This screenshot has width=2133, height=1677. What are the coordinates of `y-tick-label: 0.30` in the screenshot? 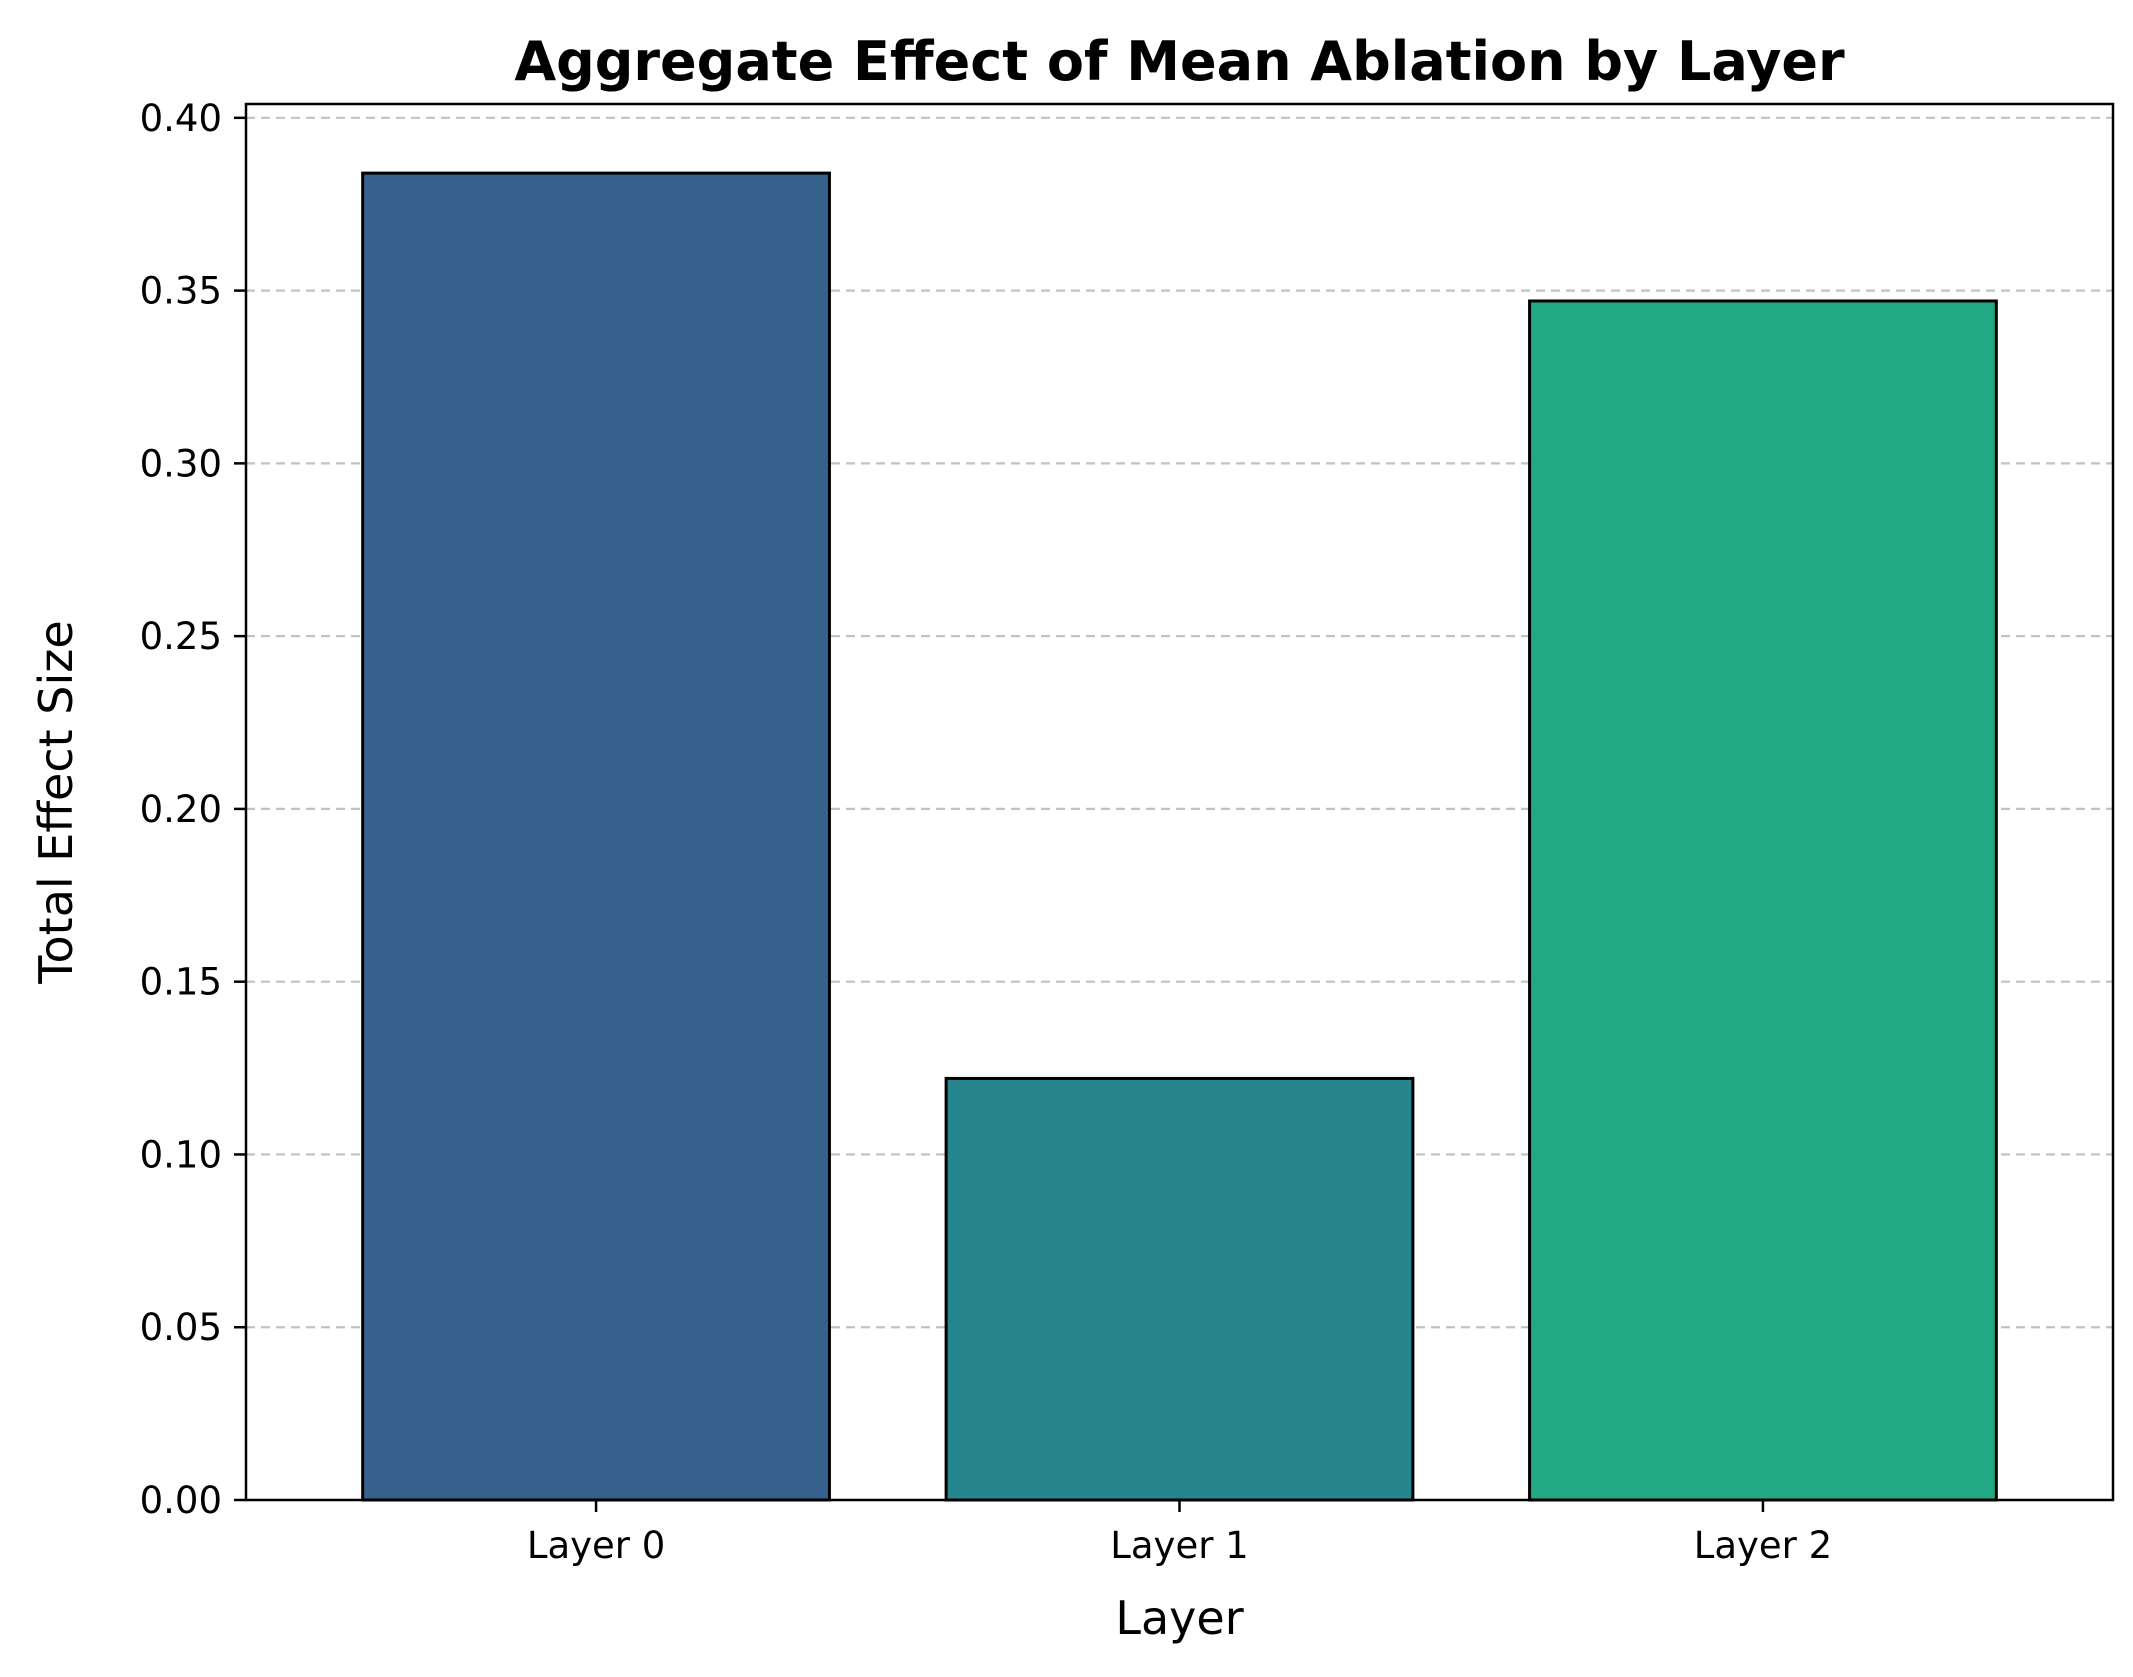 It's located at (181, 463).